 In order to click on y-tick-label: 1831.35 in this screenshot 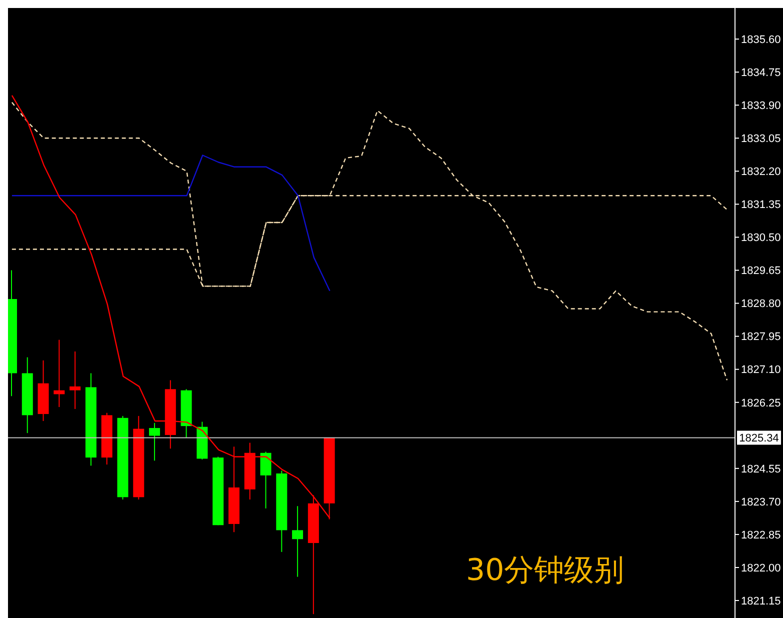, I will do `click(761, 205)`.